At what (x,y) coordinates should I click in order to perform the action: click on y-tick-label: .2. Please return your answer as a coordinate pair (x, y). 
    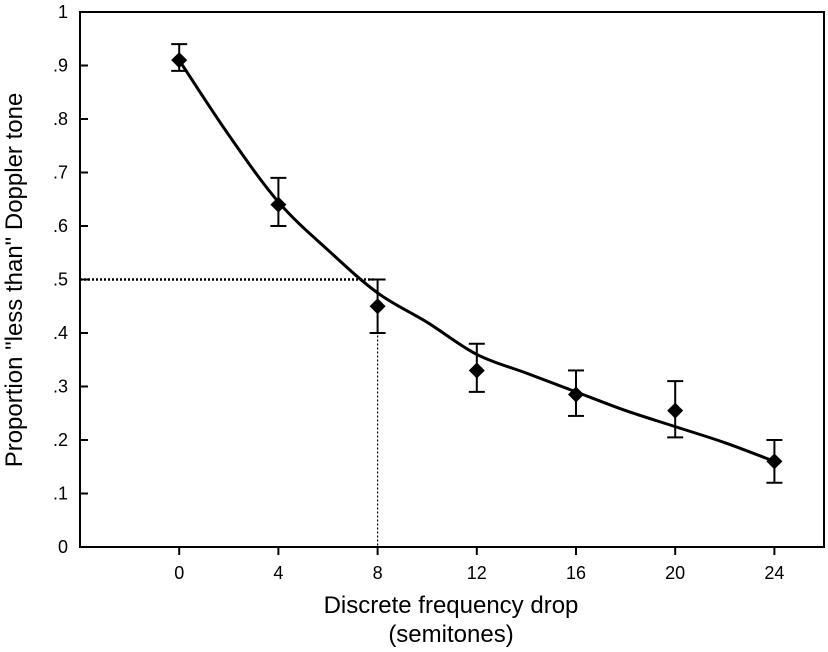
    Looking at the image, I should click on (60, 440).